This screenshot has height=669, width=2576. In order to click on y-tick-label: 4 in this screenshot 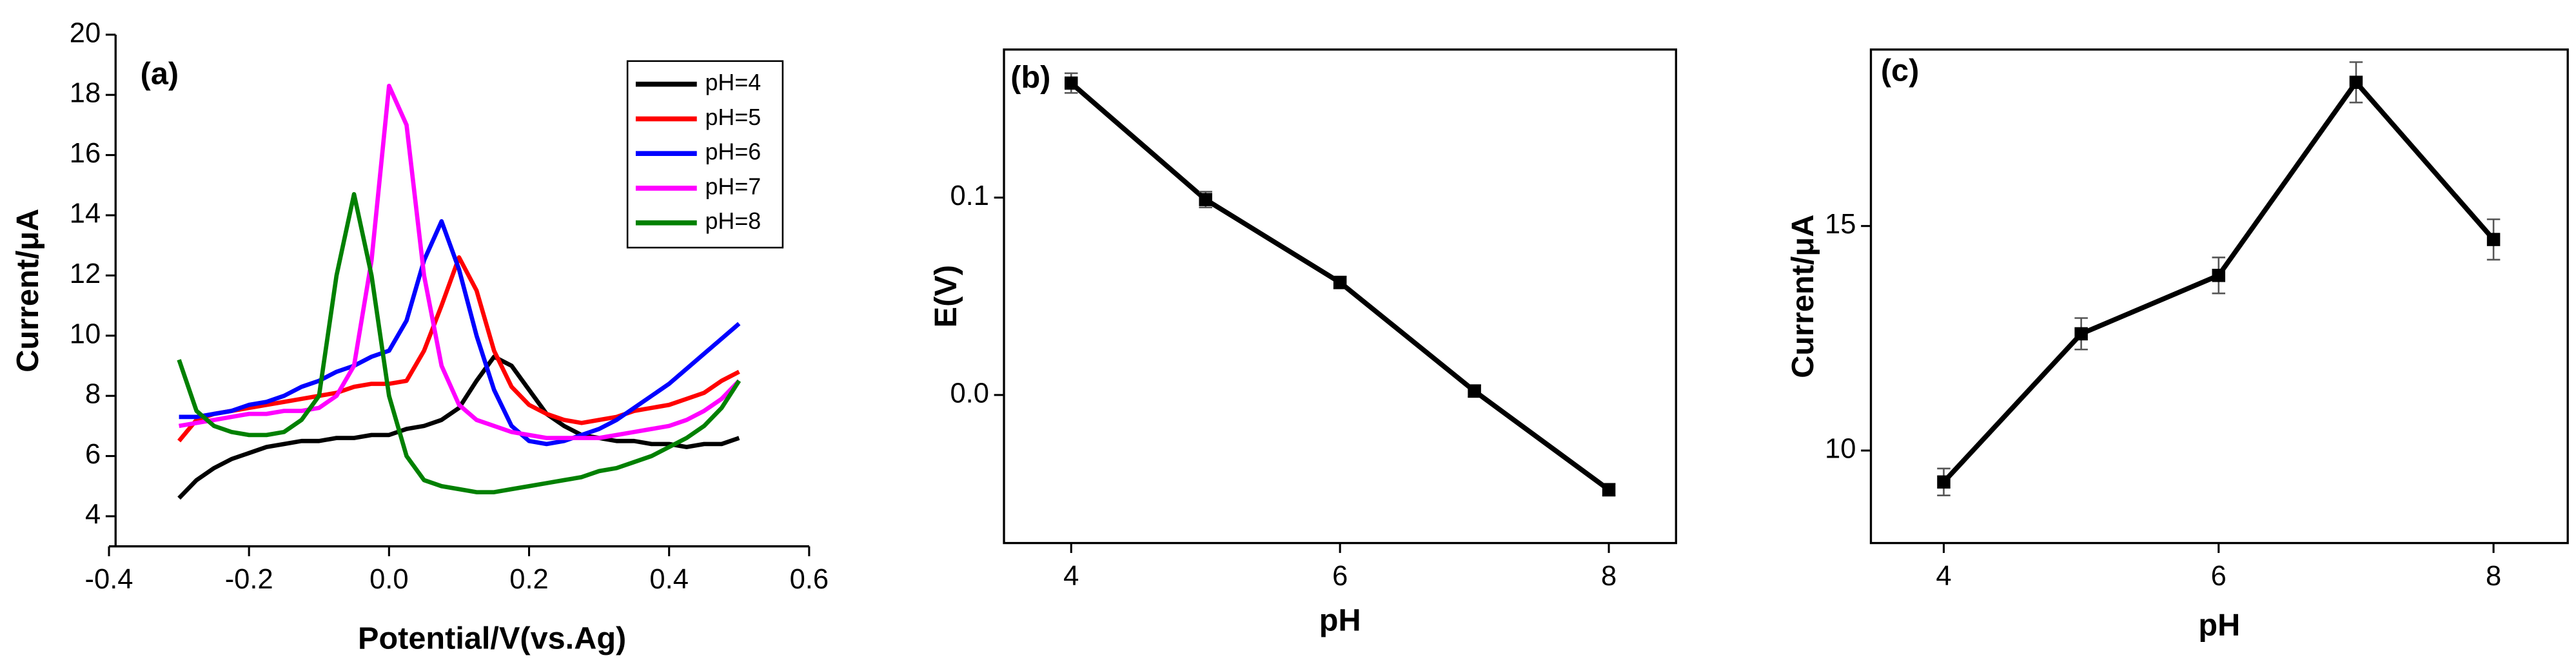, I will do `click(93, 514)`.